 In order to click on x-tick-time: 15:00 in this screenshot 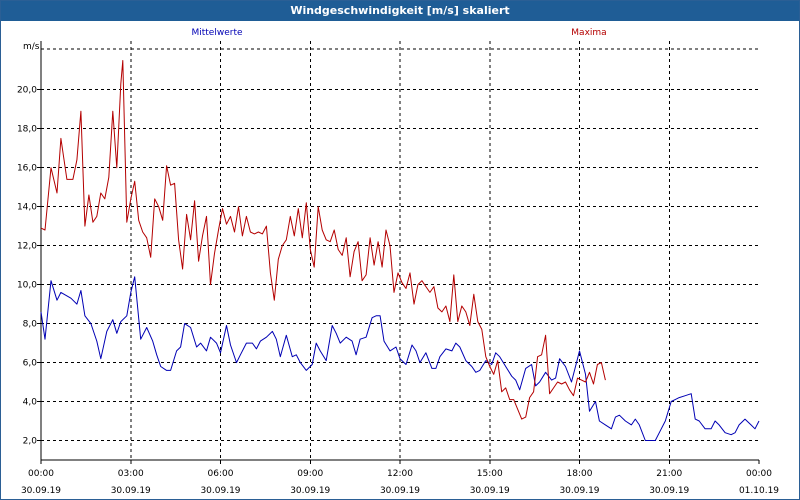, I will do `click(490, 474)`.